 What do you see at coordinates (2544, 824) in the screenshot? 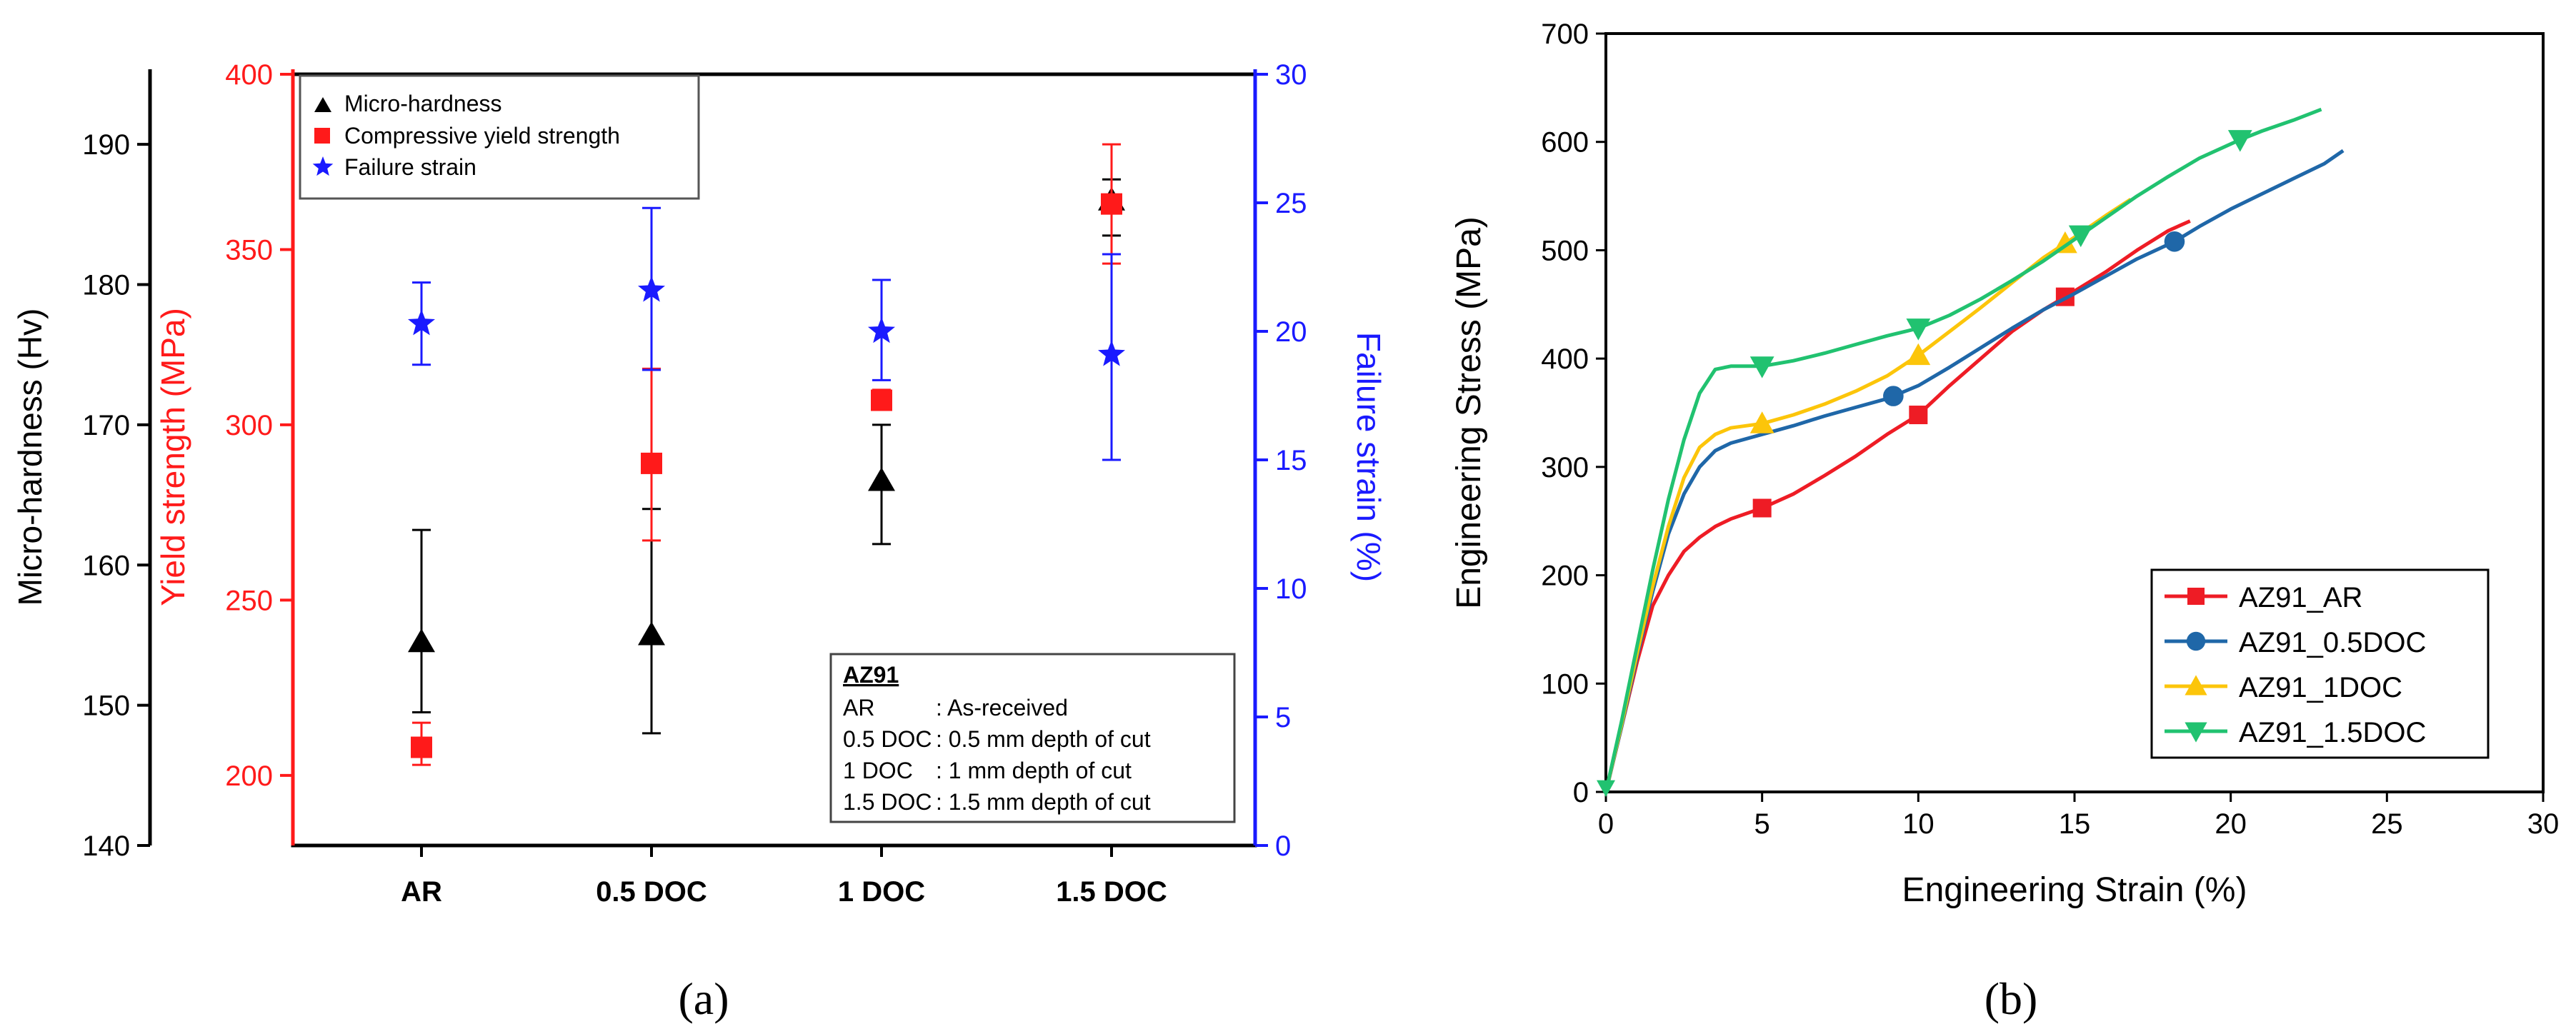
I see `x-tick-label: 30` at bounding box center [2544, 824].